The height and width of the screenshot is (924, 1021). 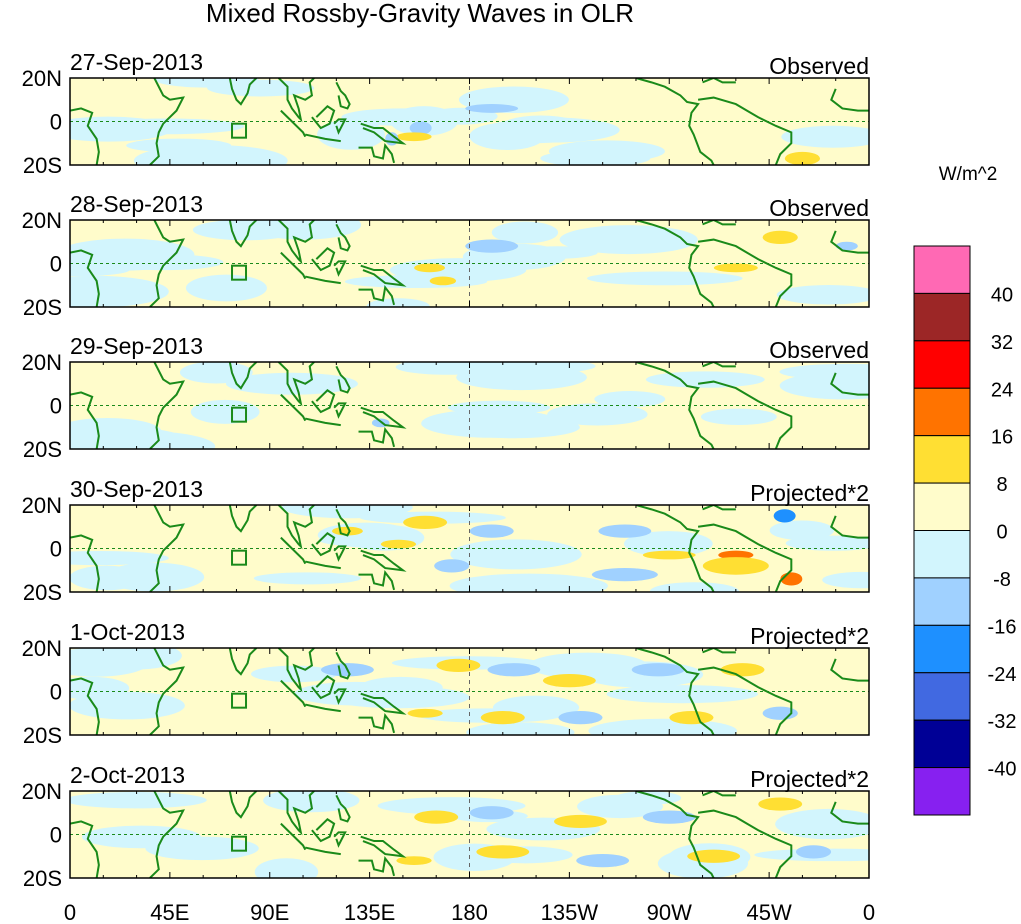 I want to click on x-tick-label: 90W, so click(x=669, y=912).